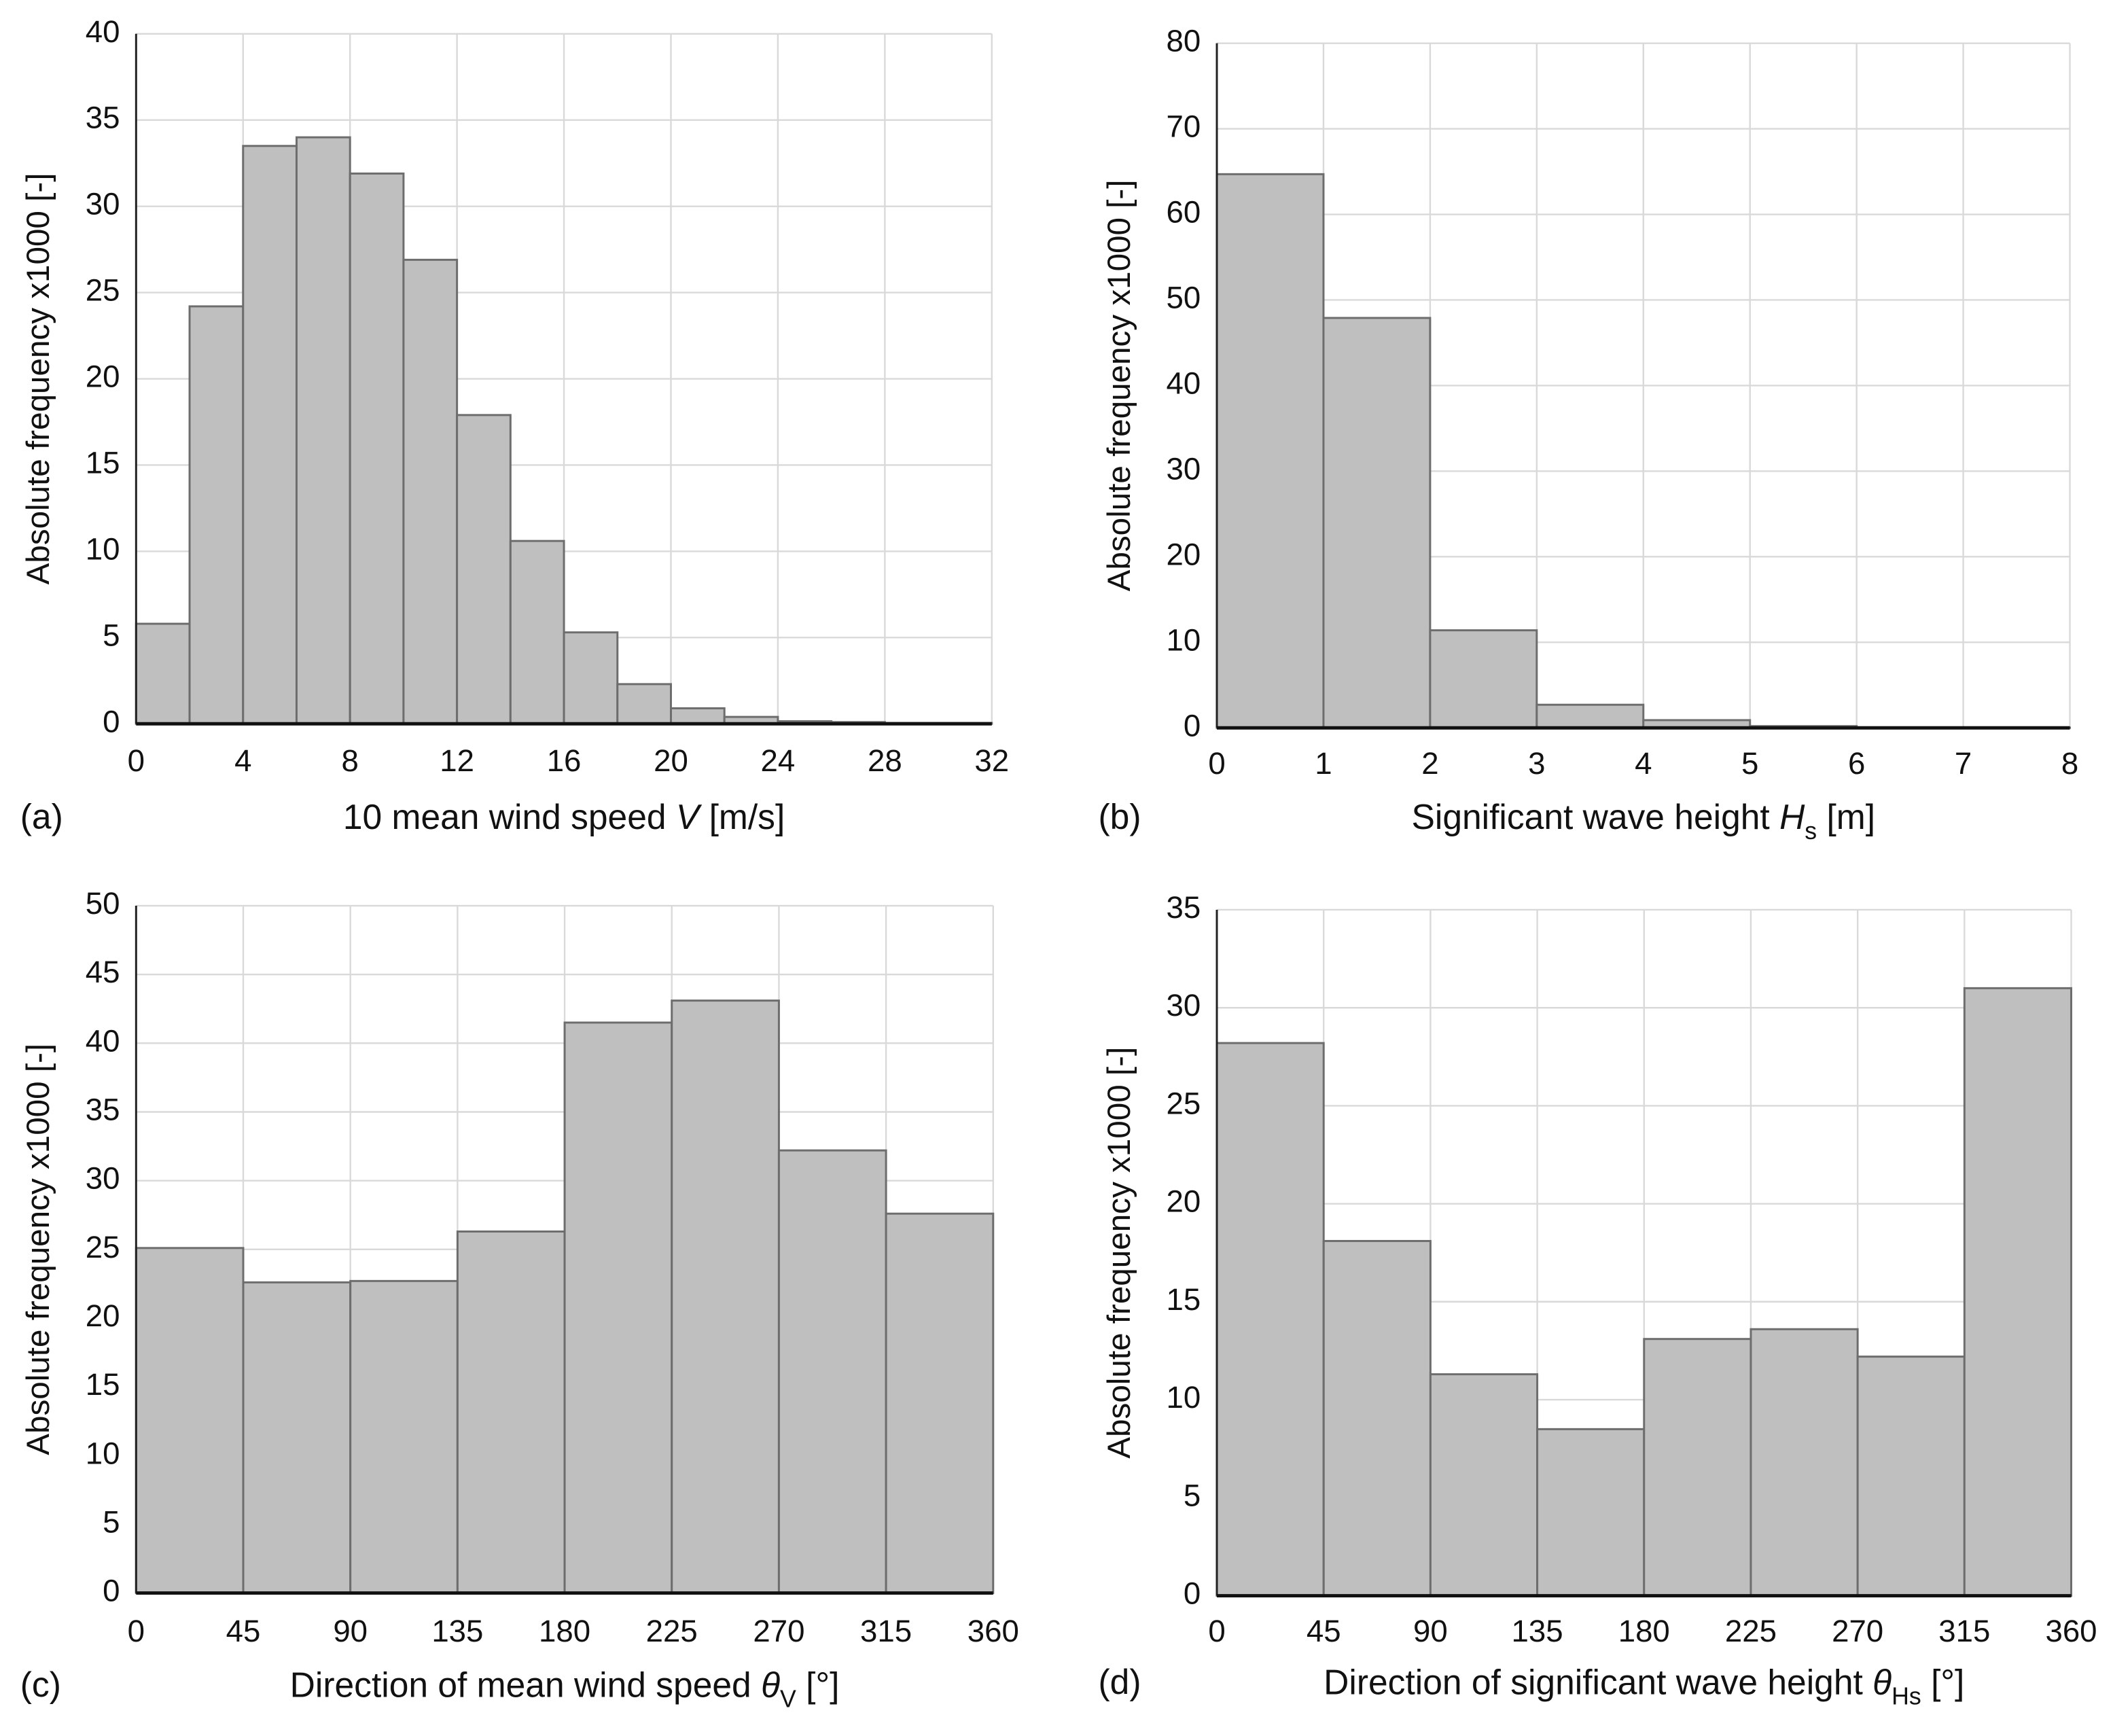  Describe the element at coordinates (1183, 468) in the screenshot. I see `y-tick-label: 30` at that location.